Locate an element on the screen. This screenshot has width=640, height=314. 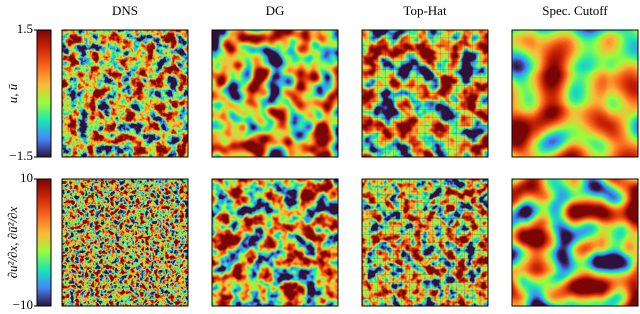
column-title: Spec. Cutoff is located at coordinates (575, 10).